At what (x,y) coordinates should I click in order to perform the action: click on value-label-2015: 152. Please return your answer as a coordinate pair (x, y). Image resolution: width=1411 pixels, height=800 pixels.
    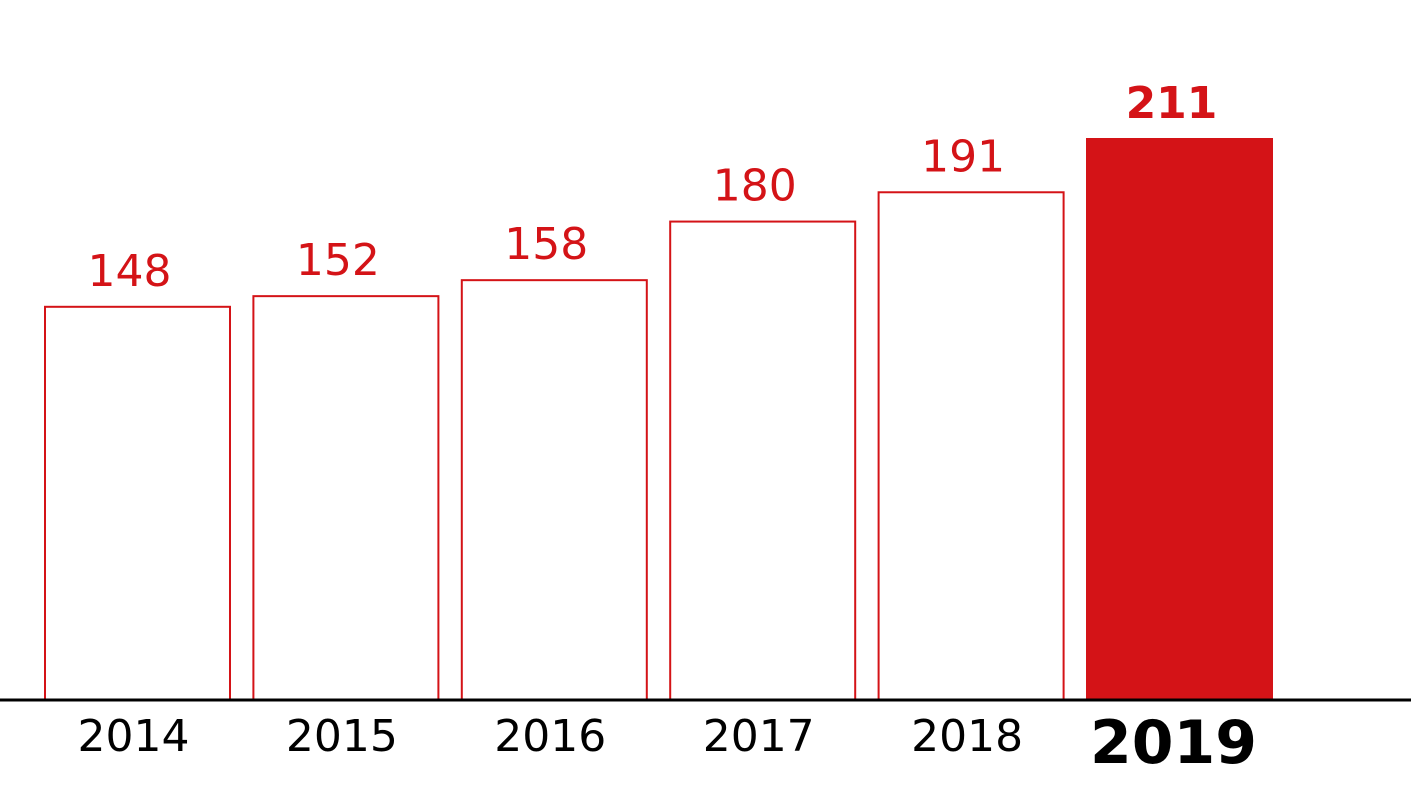
    Looking at the image, I should click on (338, 260).